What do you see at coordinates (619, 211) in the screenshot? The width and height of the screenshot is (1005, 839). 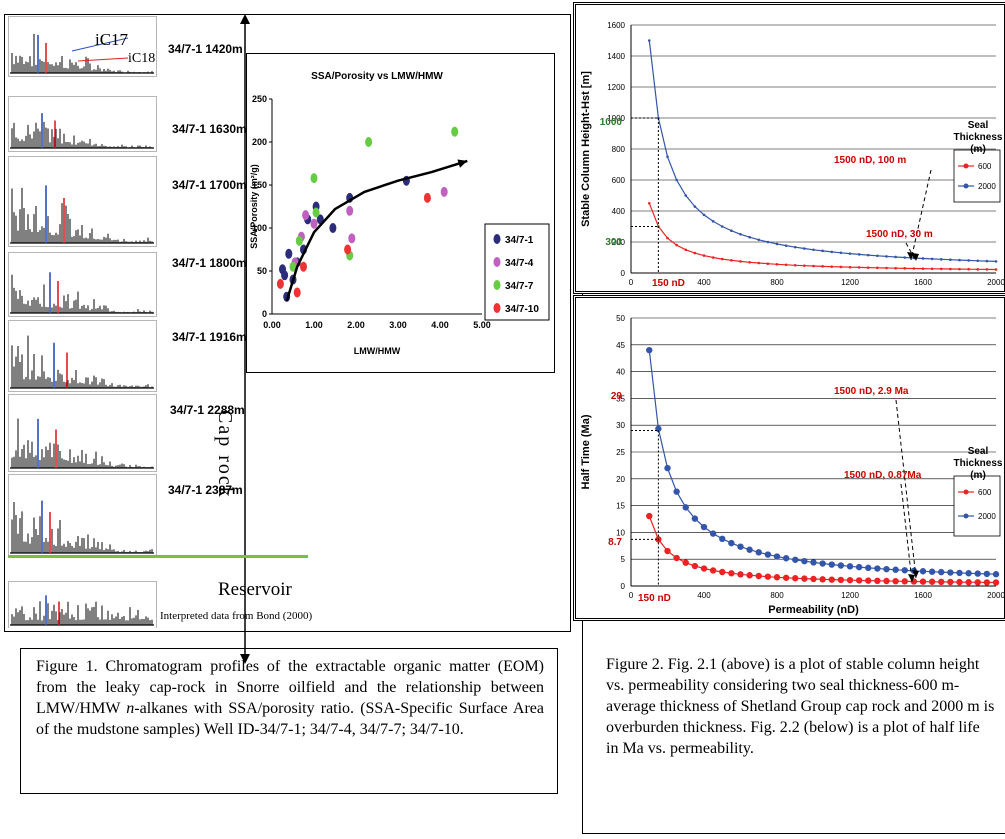 I see `chart1-y-tick-label: 400` at bounding box center [619, 211].